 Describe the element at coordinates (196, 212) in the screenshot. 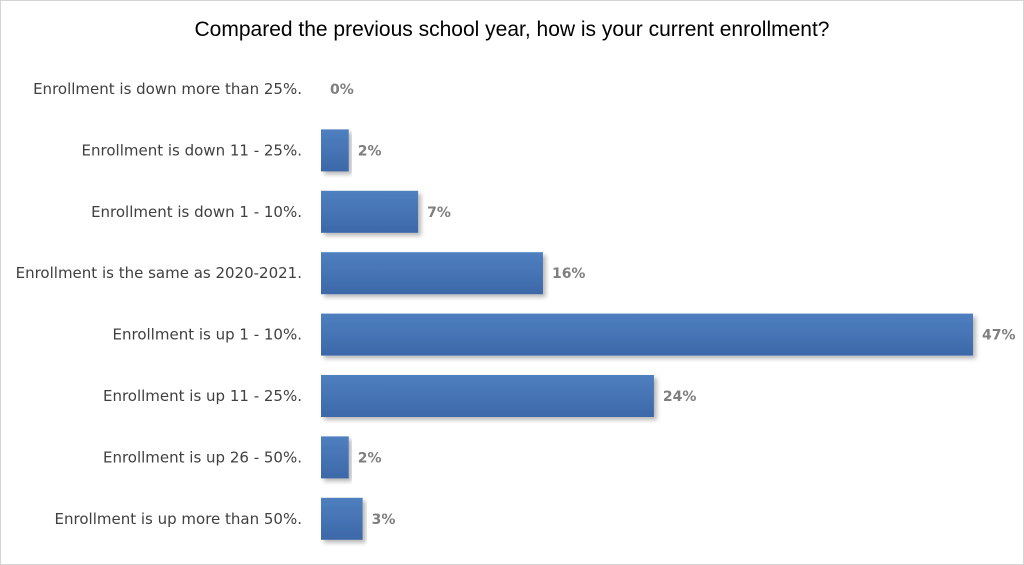

I see `category-label: Enrollment is down 1 - 10%.` at that location.